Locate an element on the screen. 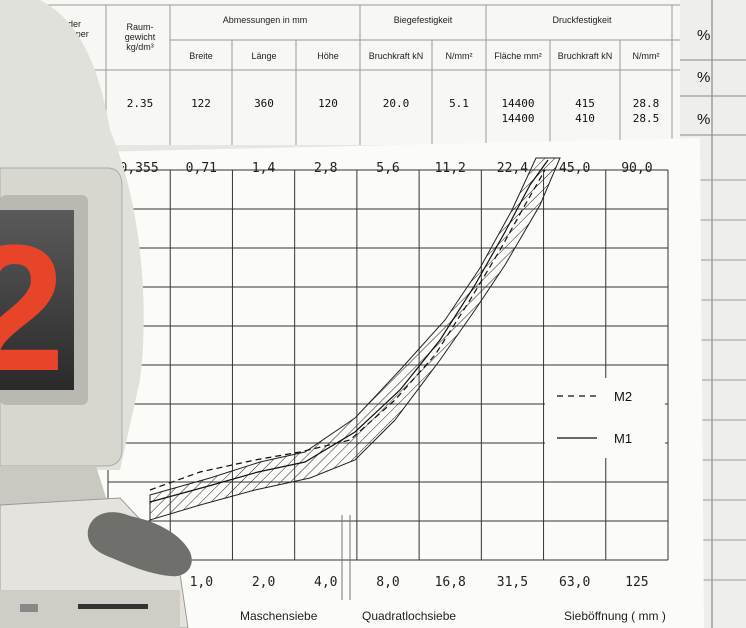 The height and width of the screenshot is (628, 746). percent-label-1: % is located at coordinates (703, 35).